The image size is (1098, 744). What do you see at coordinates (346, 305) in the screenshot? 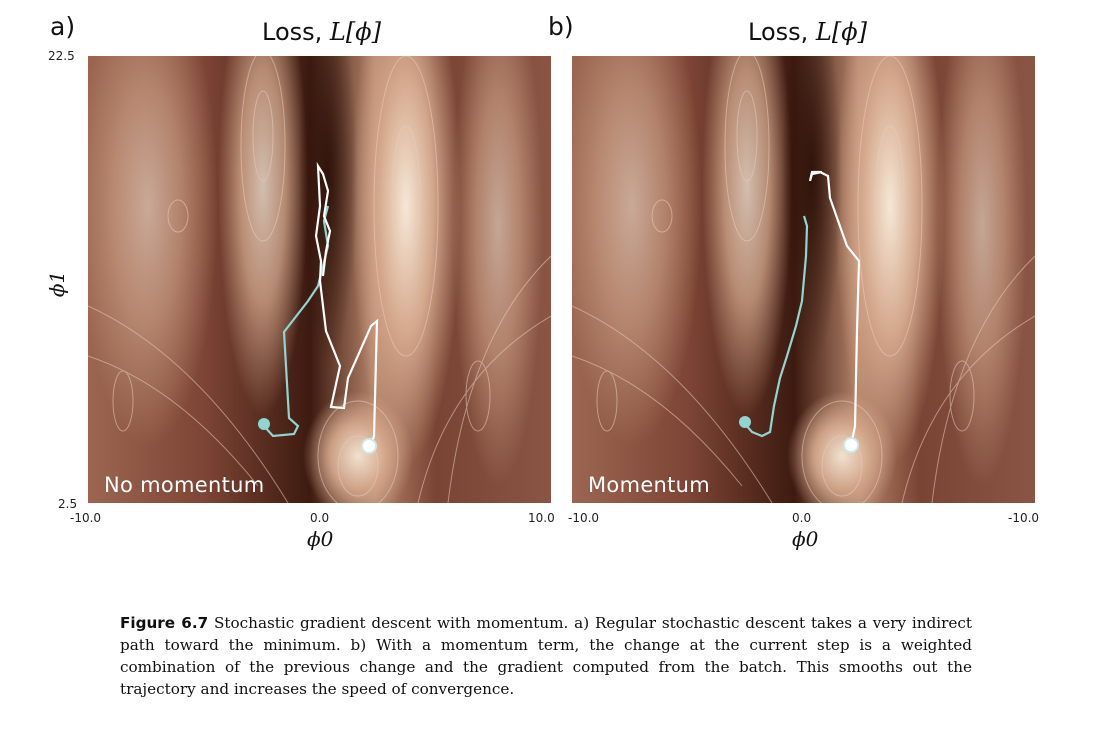
I see `panel-a-white-path` at bounding box center [346, 305].